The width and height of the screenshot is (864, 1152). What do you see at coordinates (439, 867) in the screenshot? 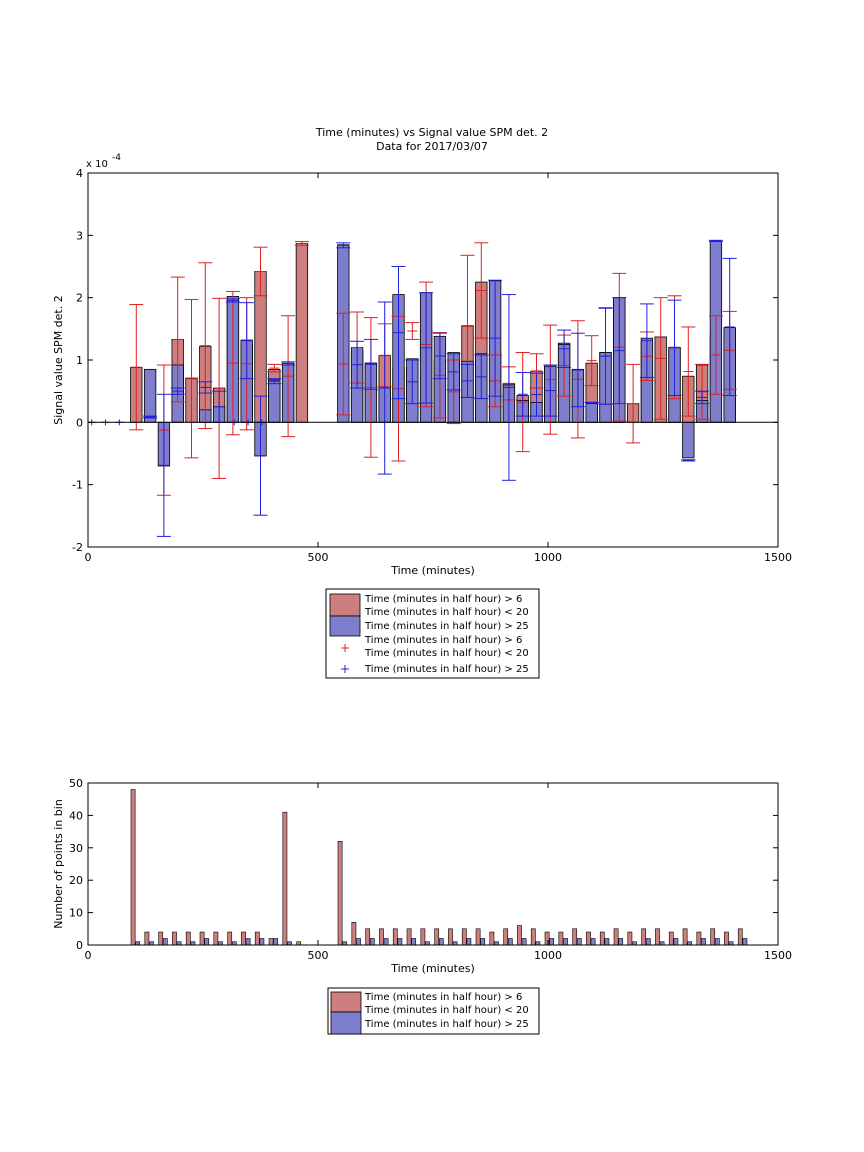
I see `chart-2-plot-area` at bounding box center [439, 867].